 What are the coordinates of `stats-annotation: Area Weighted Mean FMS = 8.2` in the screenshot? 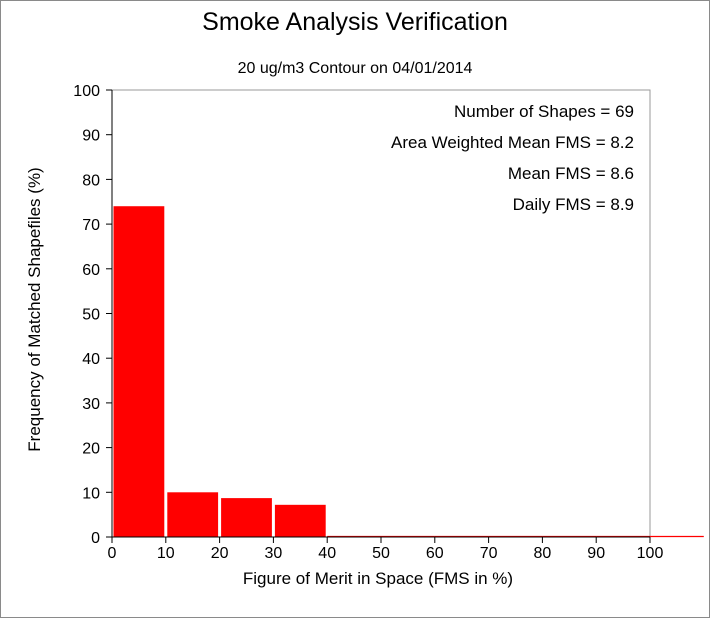 It's located at (512, 142).